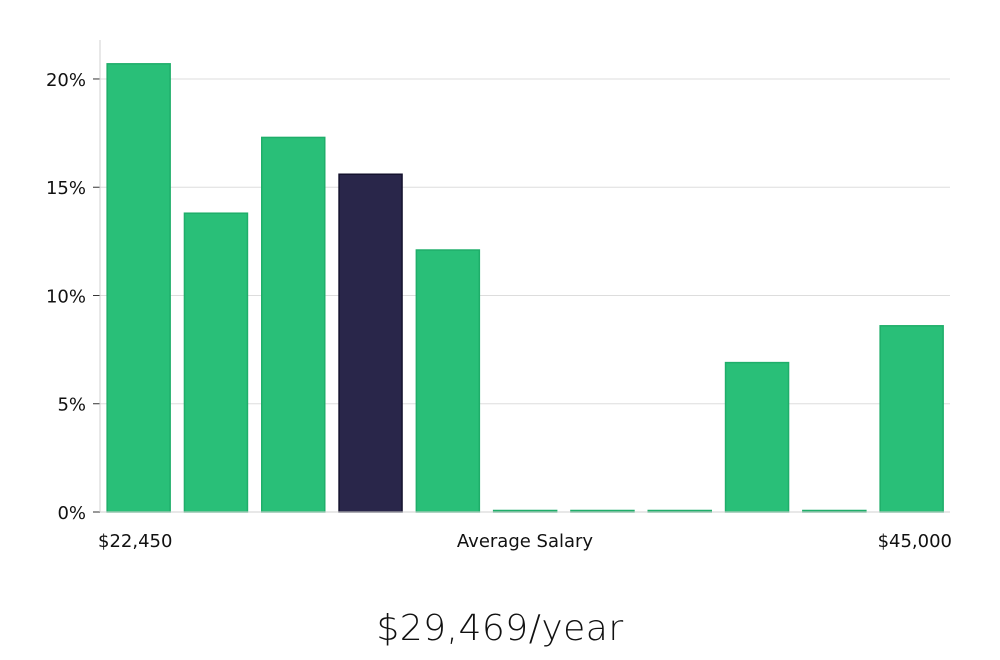 This screenshot has width=1000, height=660. Describe the element at coordinates (525, 541) in the screenshot. I see `x-axis-title: Average Salary` at that location.